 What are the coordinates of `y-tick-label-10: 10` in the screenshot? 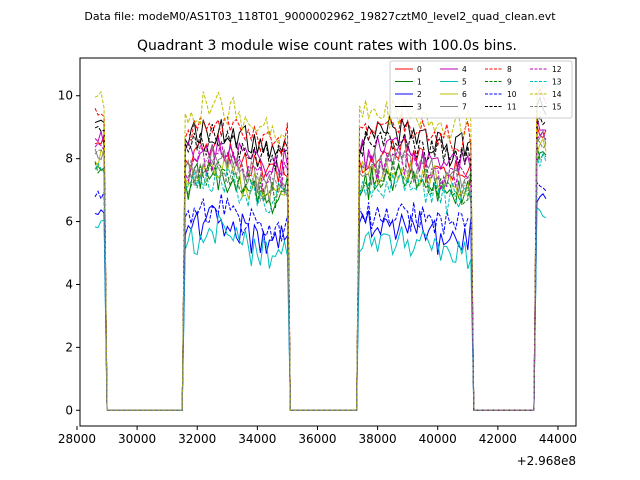 It's located at (65, 96).